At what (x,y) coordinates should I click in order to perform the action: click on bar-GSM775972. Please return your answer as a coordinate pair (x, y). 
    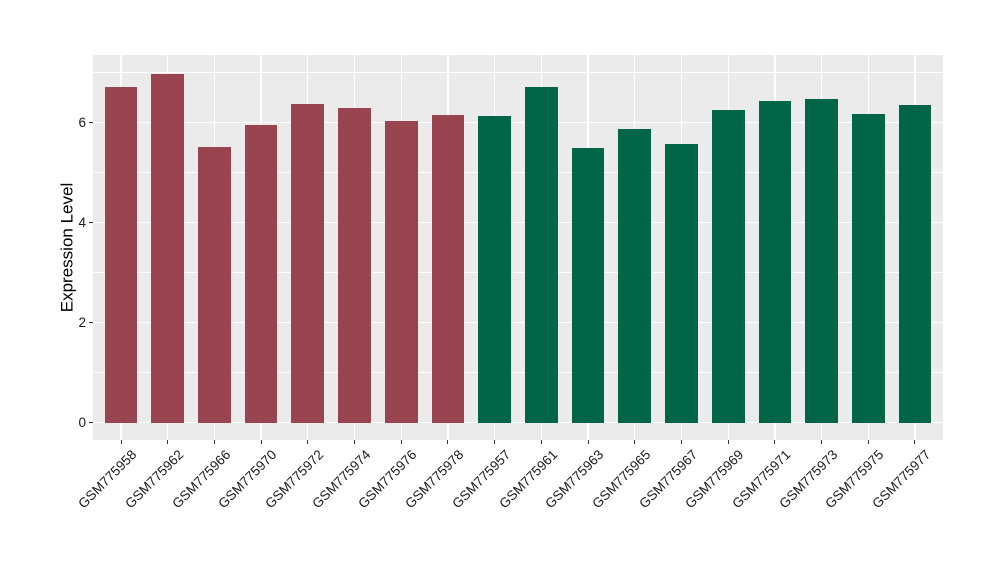
    Looking at the image, I should click on (308, 263).